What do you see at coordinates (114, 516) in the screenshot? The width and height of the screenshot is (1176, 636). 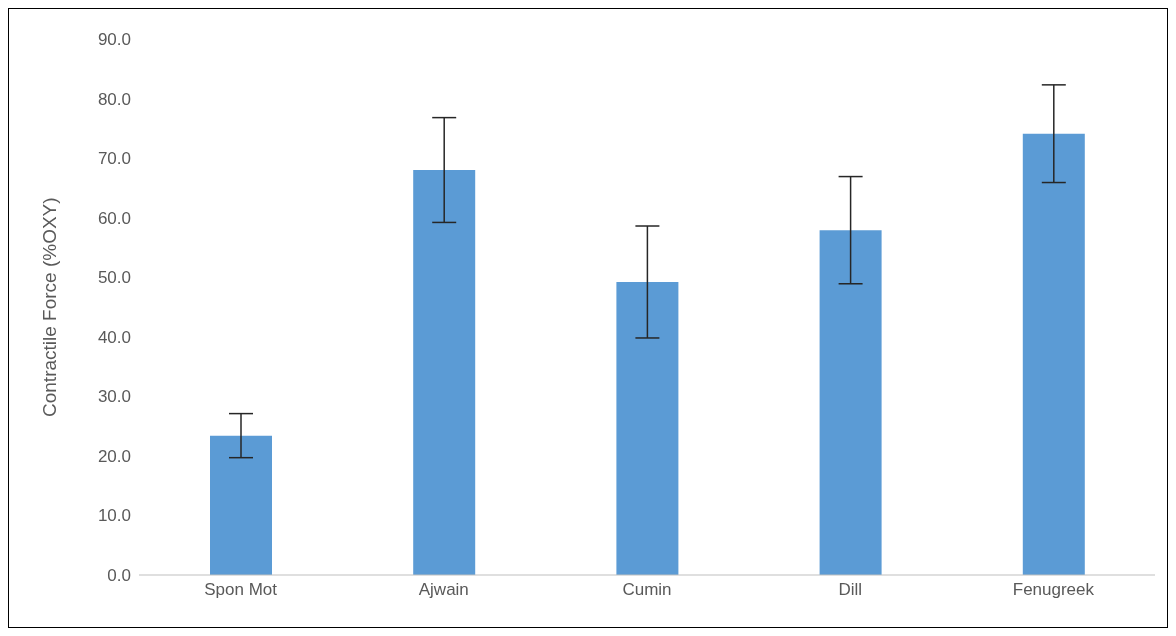 I see `y-tick-label: 10.0` at bounding box center [114, 516].